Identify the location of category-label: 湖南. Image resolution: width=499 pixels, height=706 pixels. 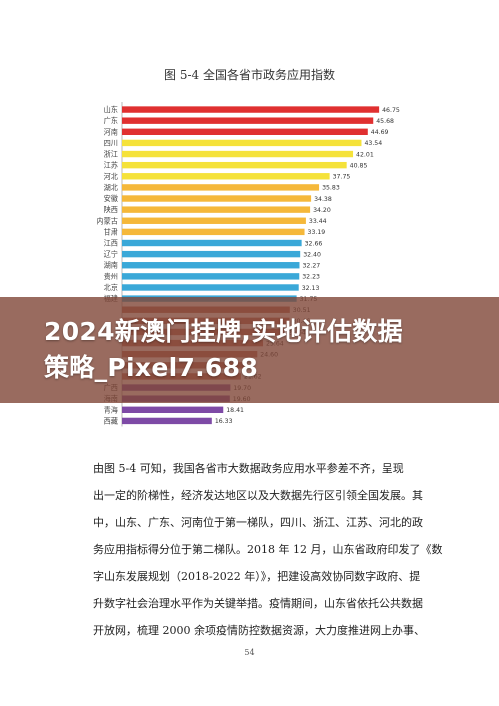
(111, 265).